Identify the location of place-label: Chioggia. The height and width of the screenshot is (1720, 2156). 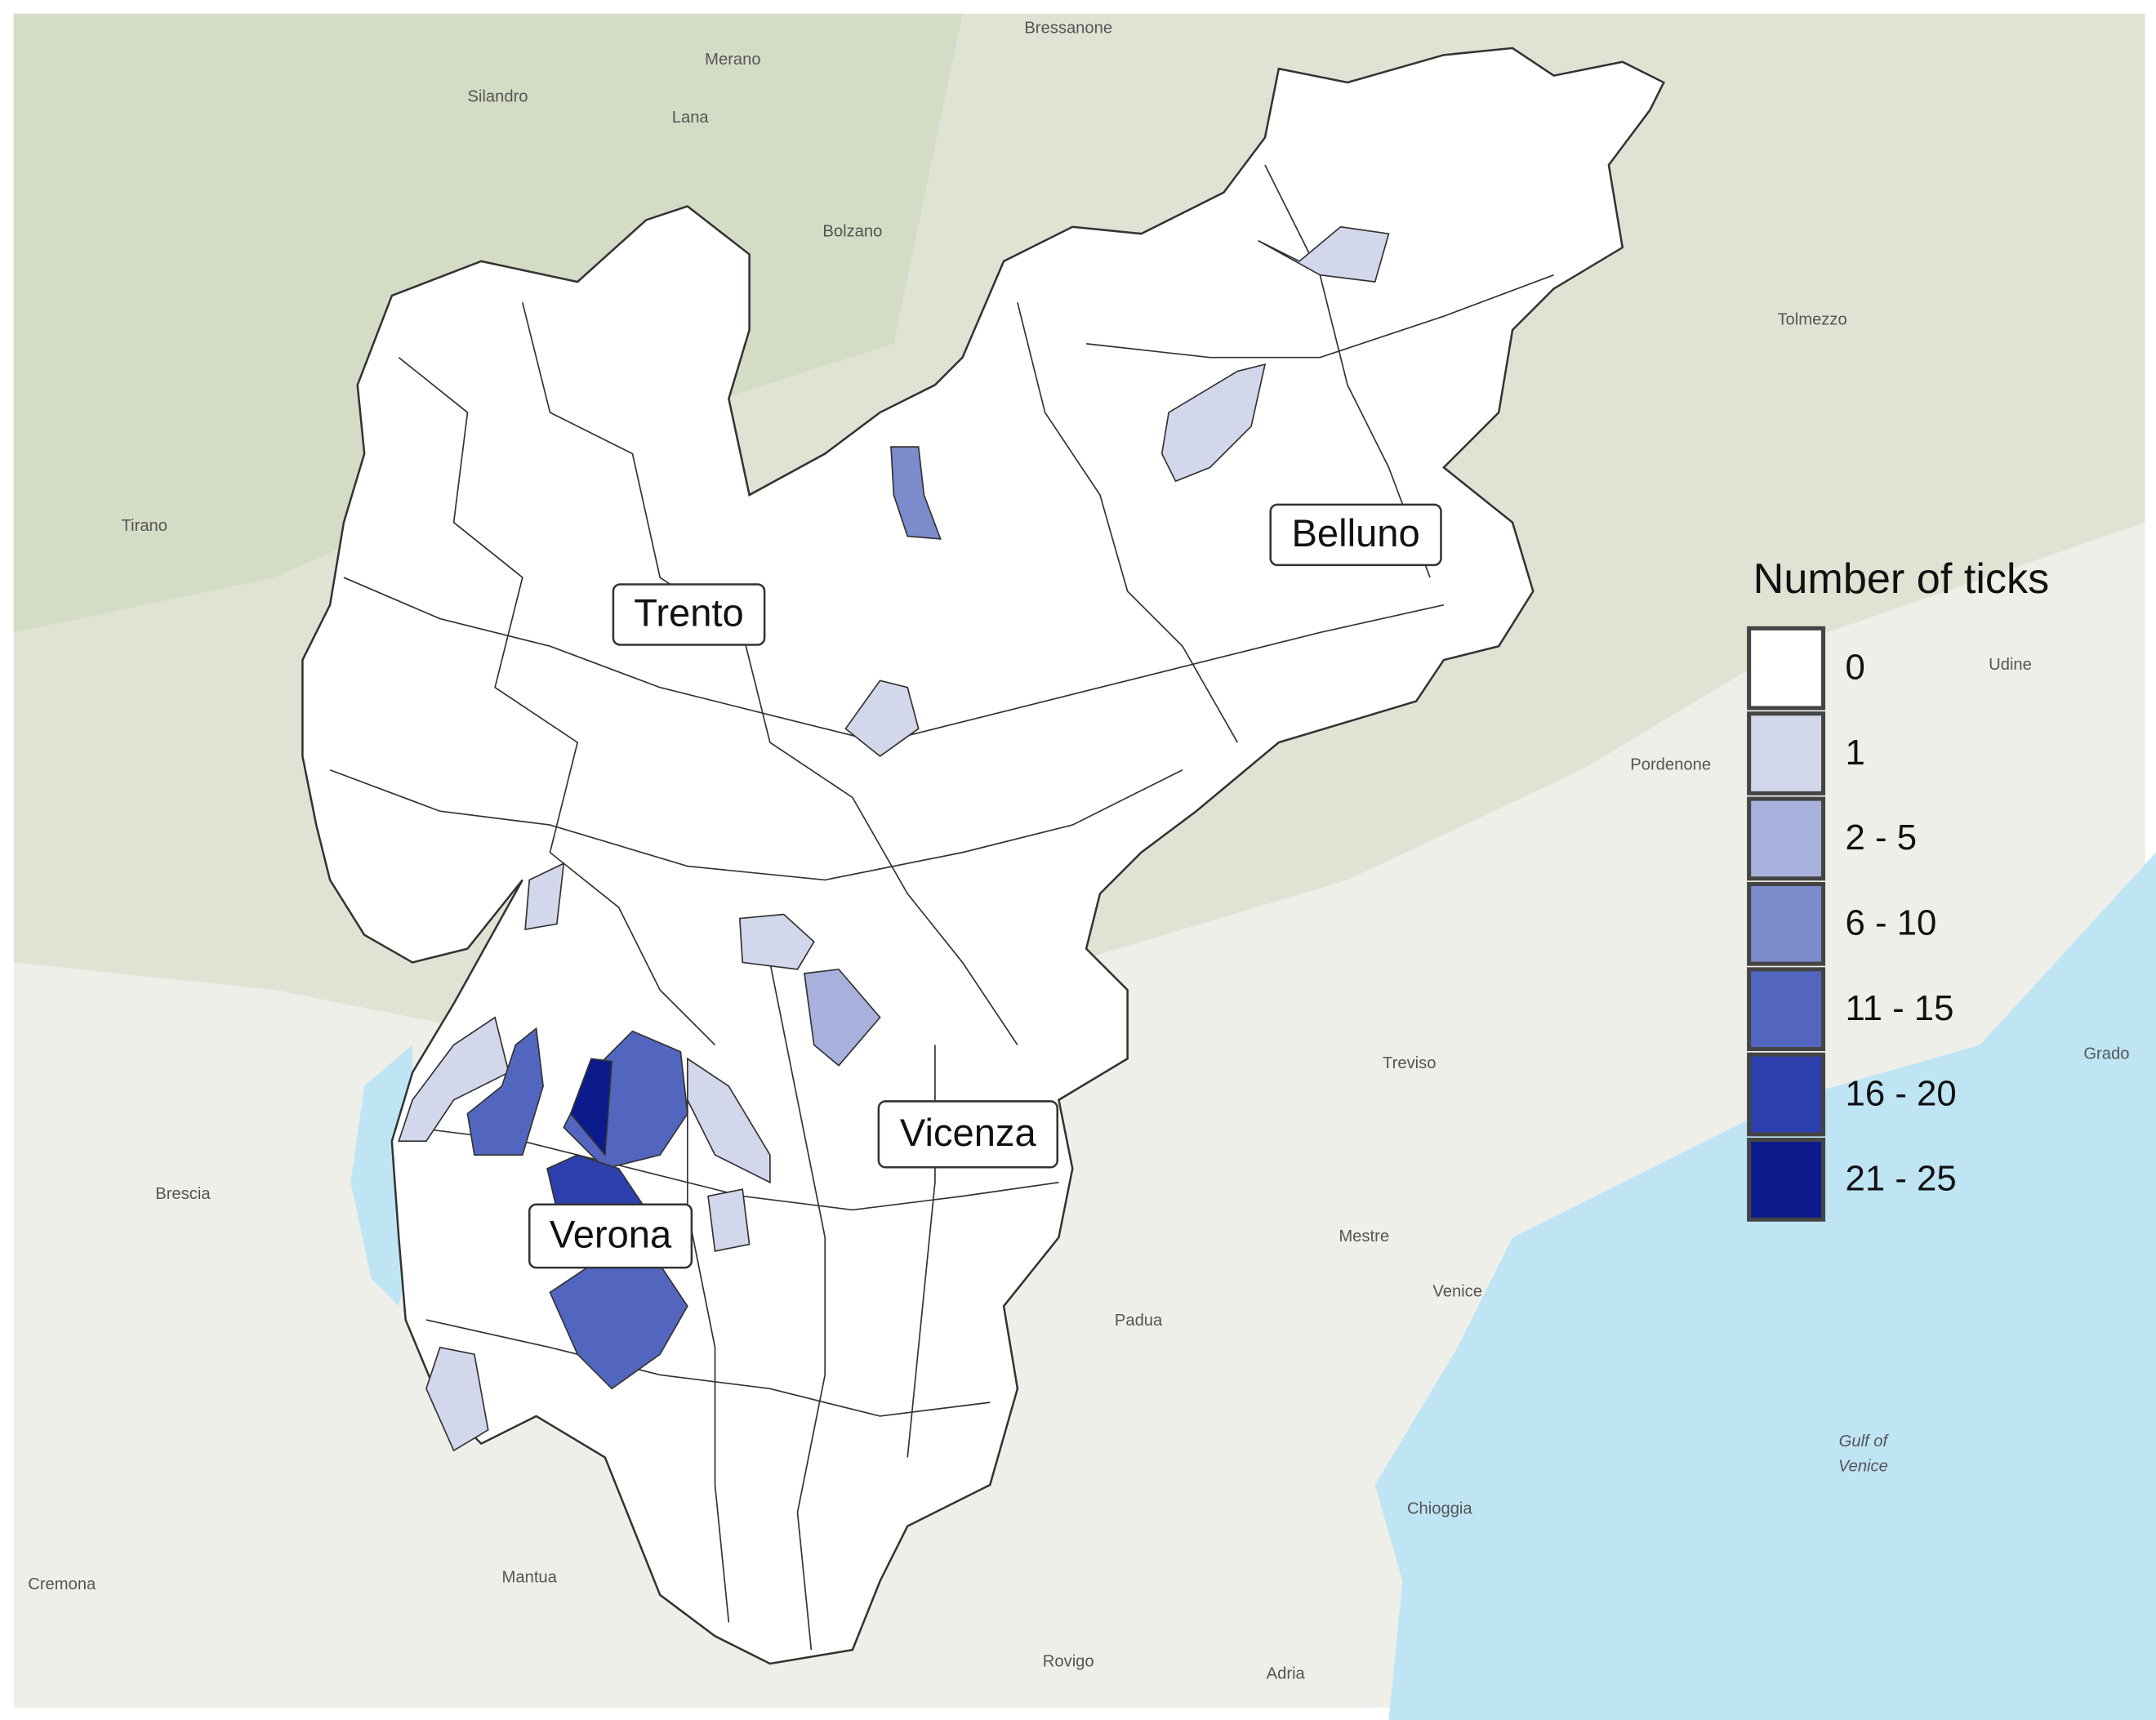
(1439, 1508).